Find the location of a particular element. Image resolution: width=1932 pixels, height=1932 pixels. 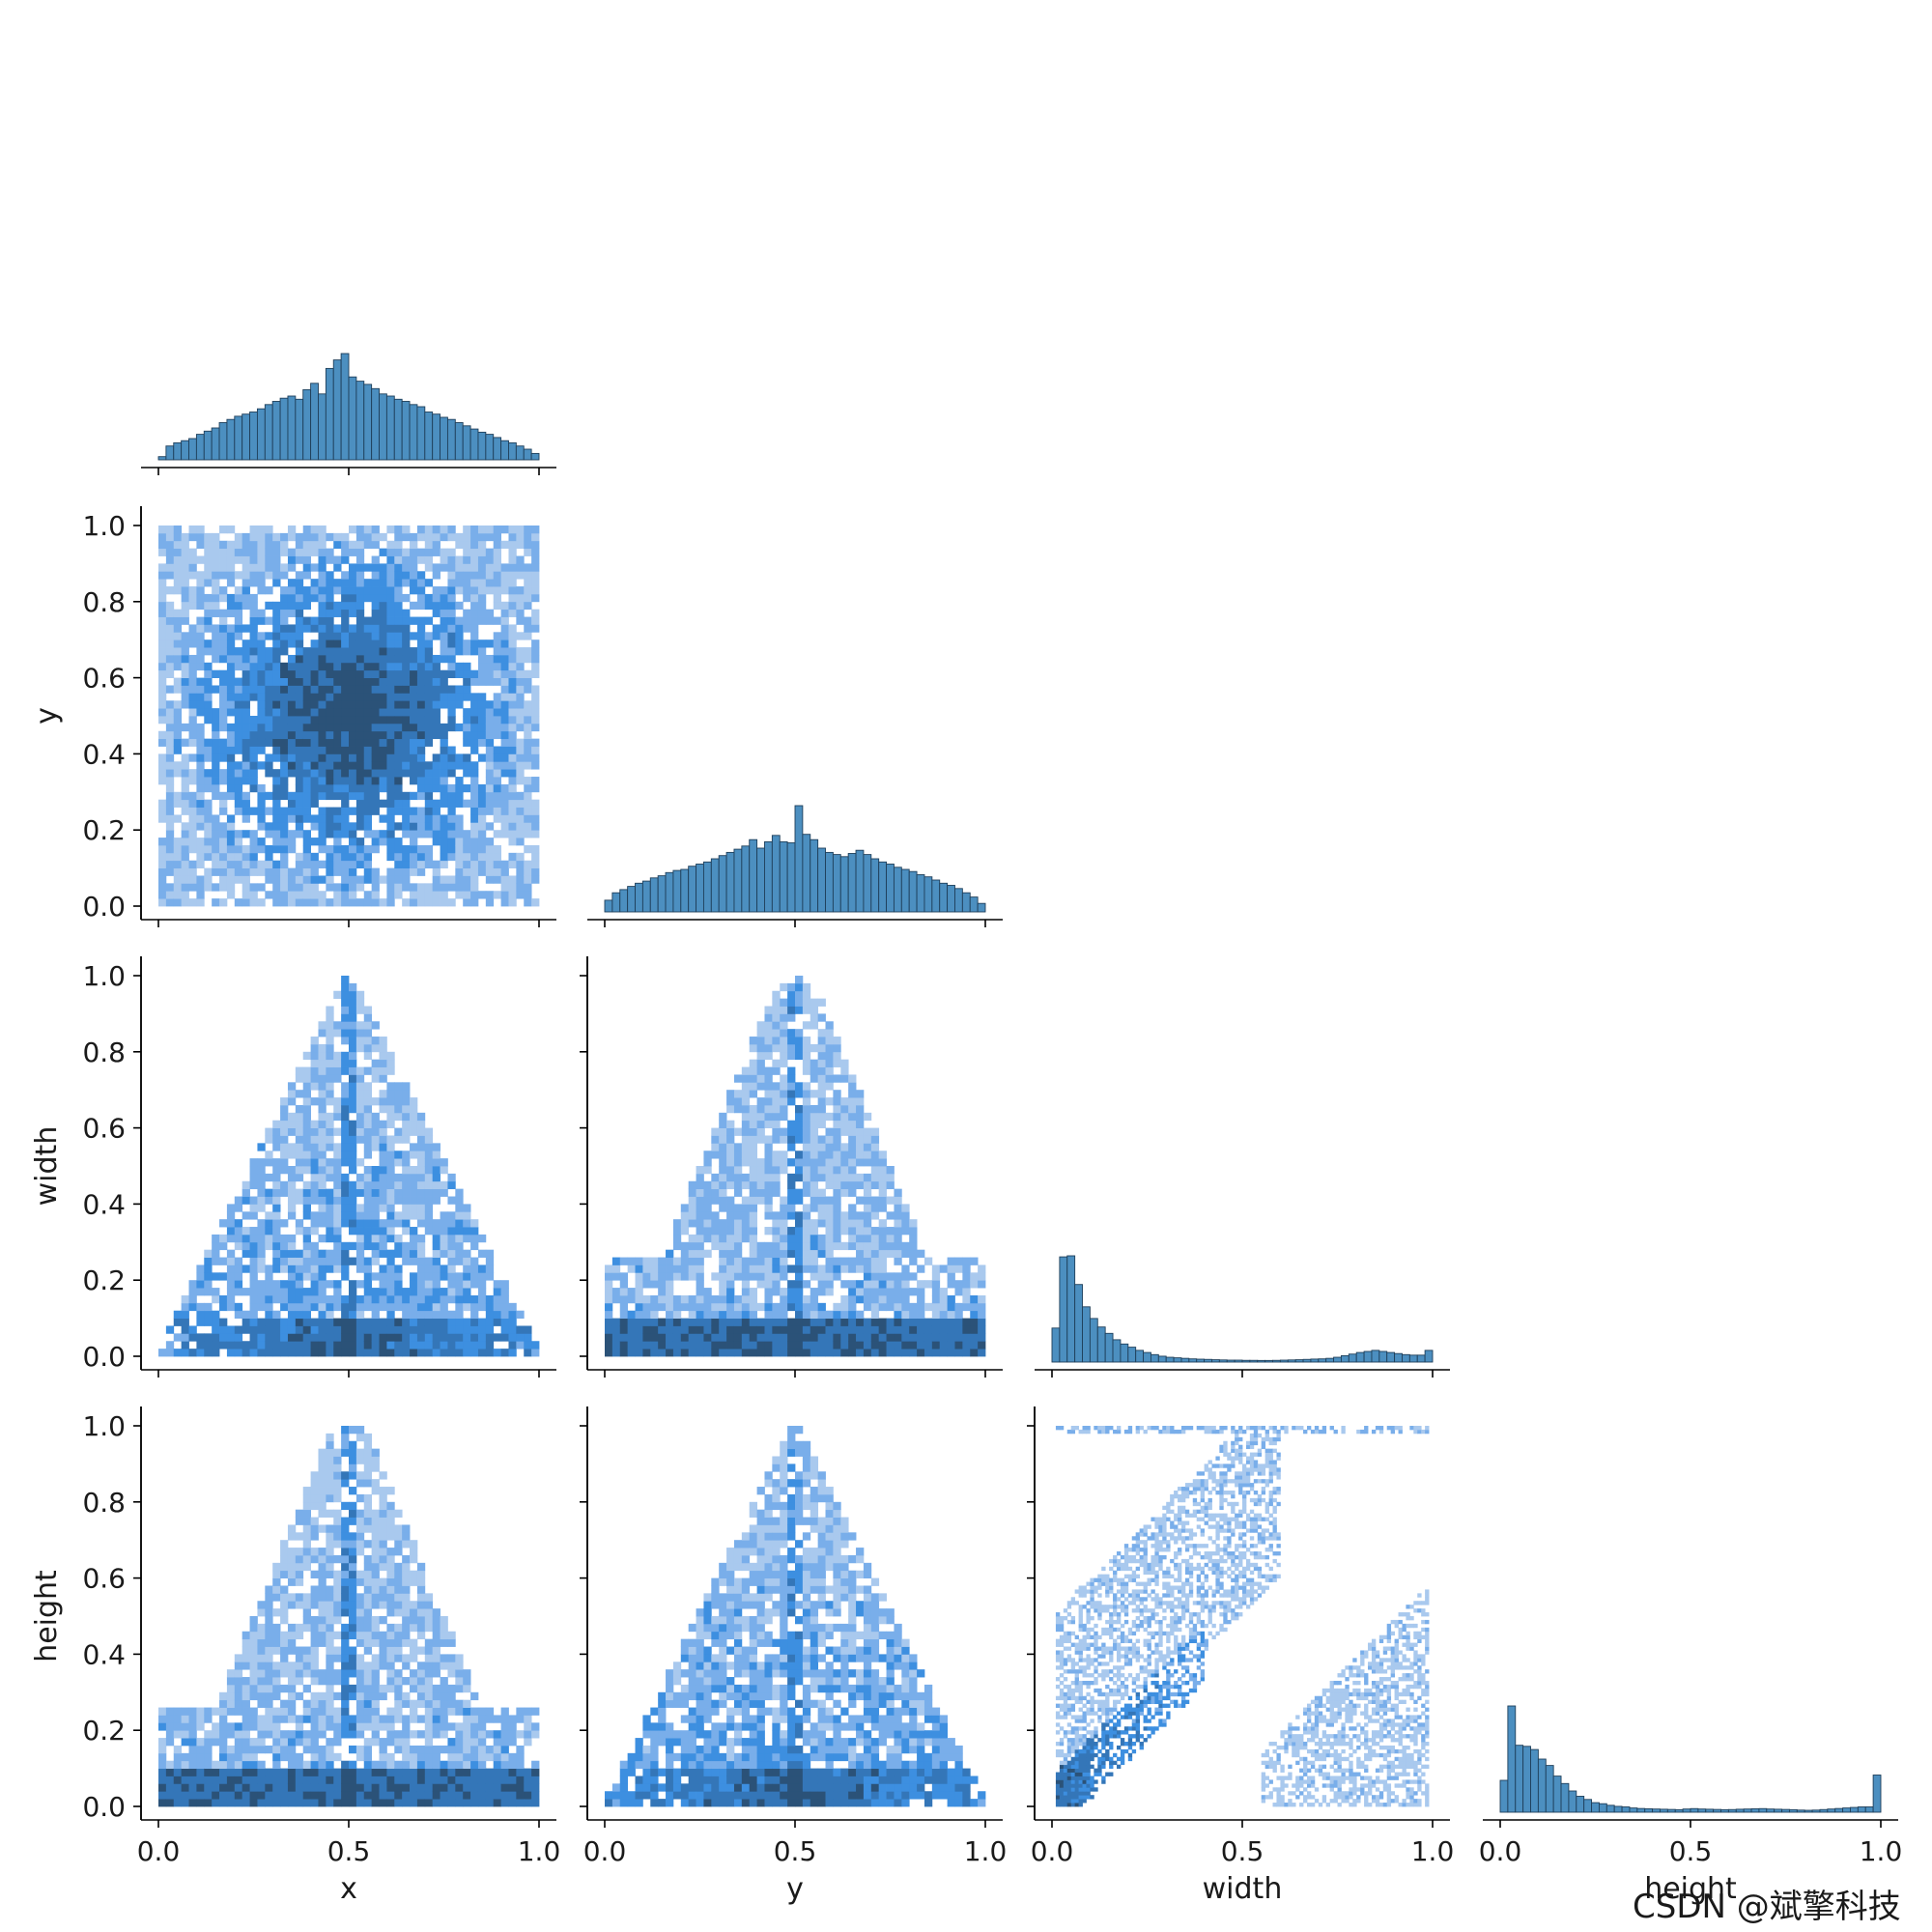

heatmap-cell-x-y-1919 is located at coordinates (505, 834).